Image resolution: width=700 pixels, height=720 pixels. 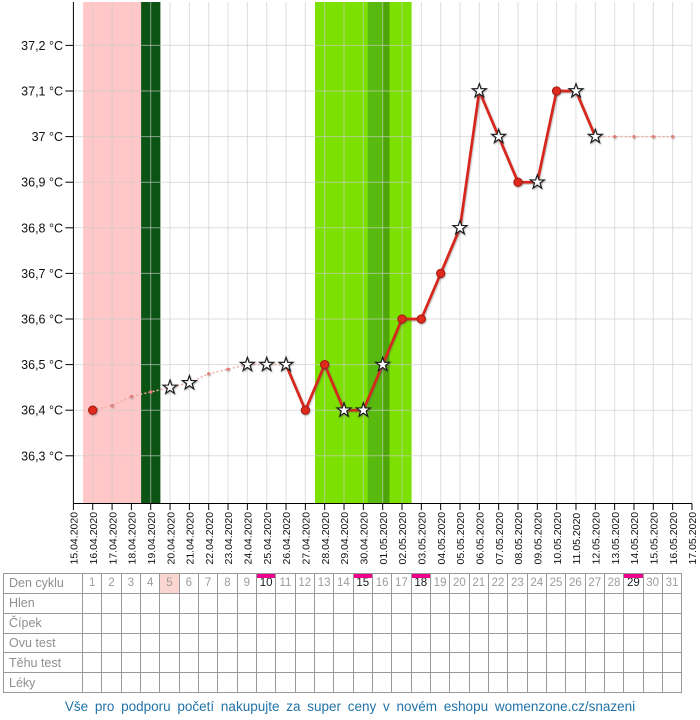 What do you see at coordinates (42, 228) in the screenshot?
I see `y-tick-label: 36,8 °C` at bounding box center [42, 228].